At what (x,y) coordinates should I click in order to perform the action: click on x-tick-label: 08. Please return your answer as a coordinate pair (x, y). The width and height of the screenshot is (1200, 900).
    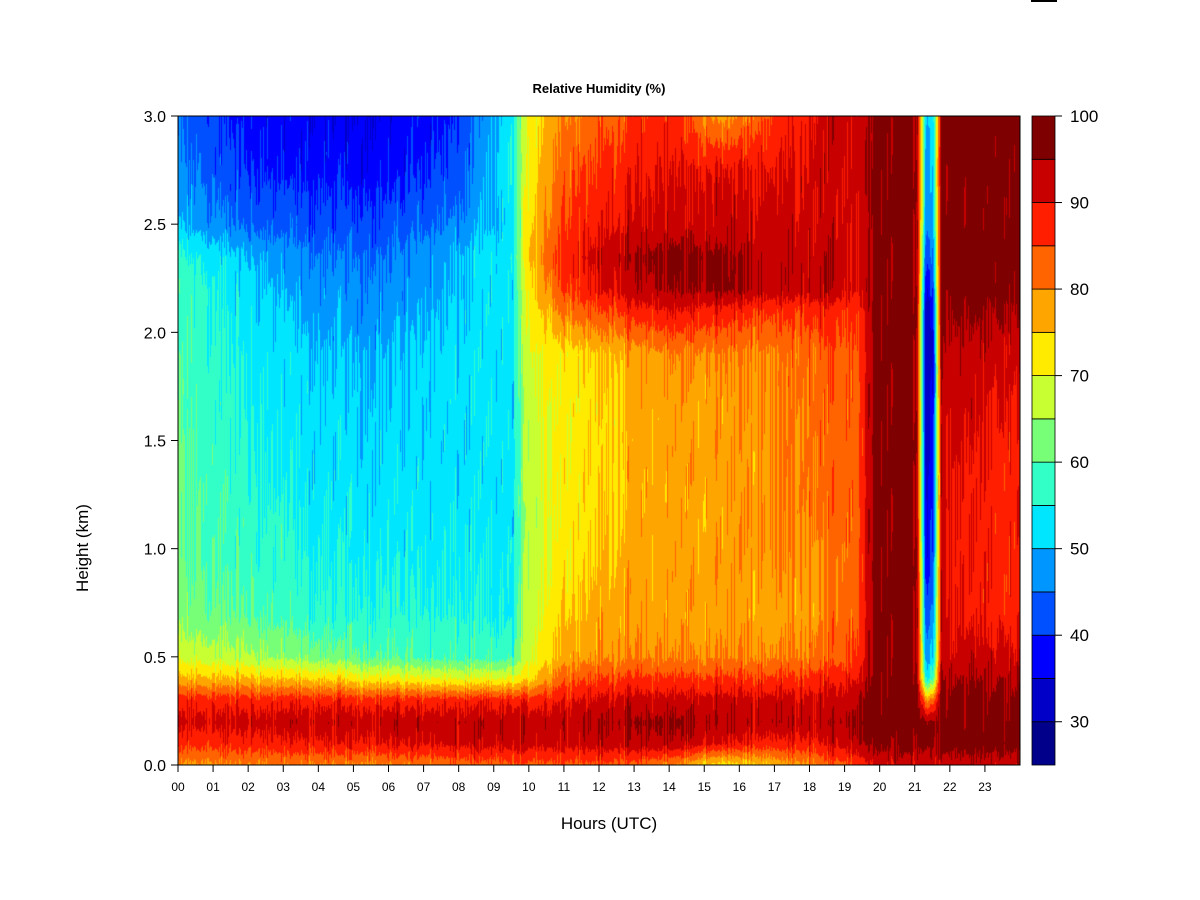
    Looking at the image, I should click on (459, 787).